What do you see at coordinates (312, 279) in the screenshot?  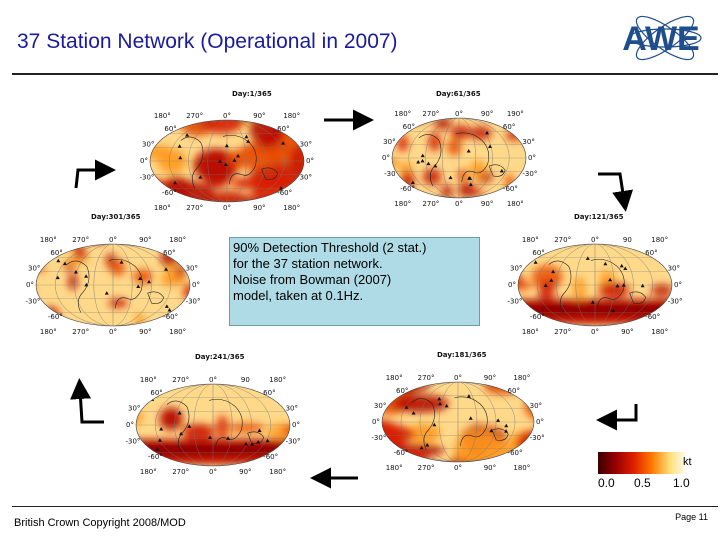 I see `callout-line-3: Noise from Bowman (2007)` at bounding box center [312, 279].